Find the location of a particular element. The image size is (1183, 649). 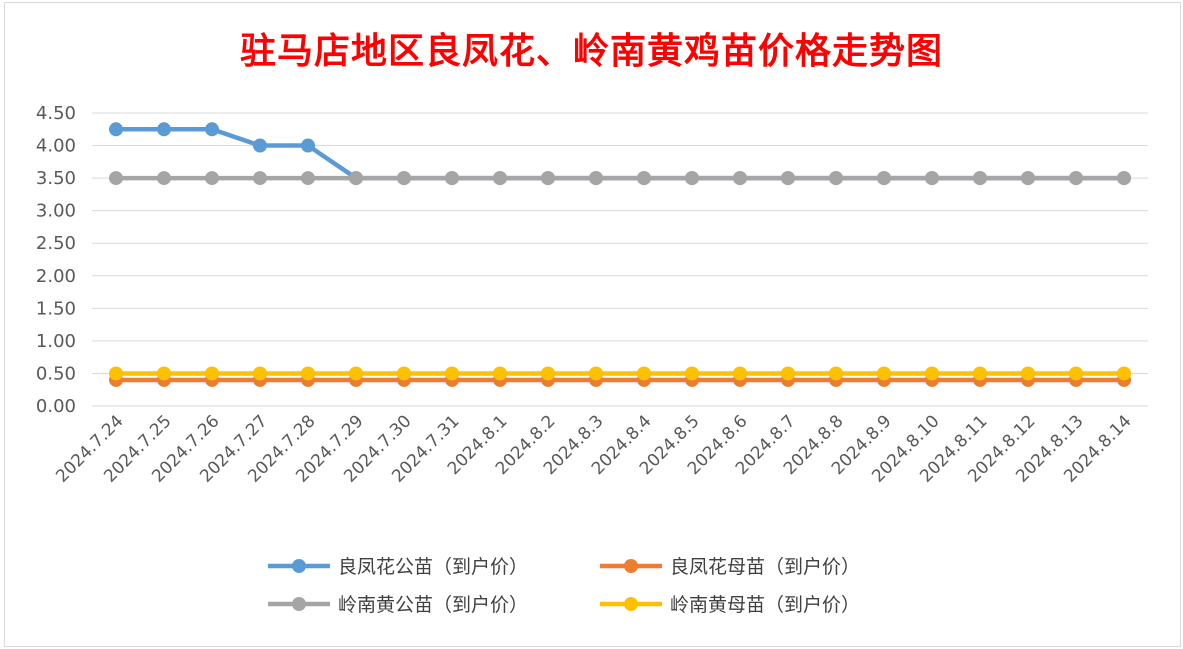

legend-label: 良凤花母苗（到户价） is located at coordinates (765, 567).